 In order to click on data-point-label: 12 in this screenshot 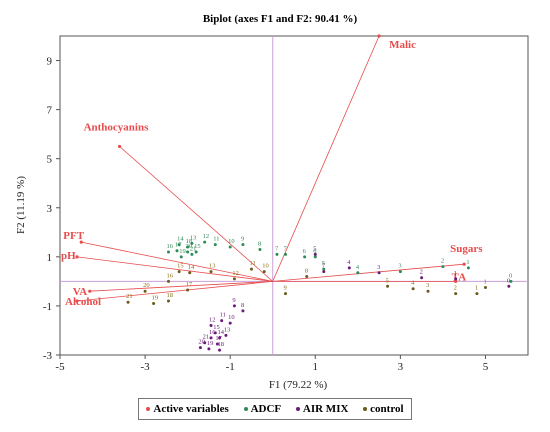, I will do `click(235, 273)`.